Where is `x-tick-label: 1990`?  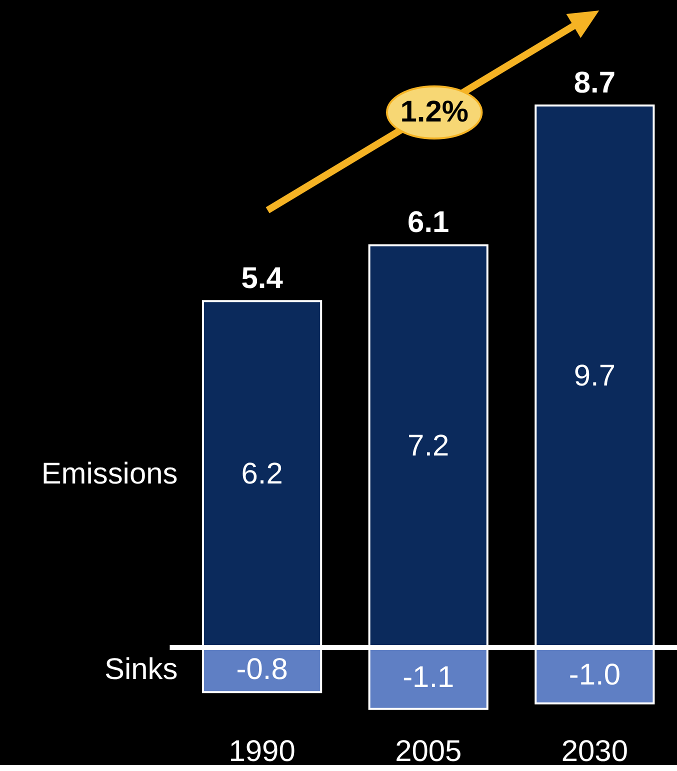 x-tick-label: 1990 is located at coordinates (262, 751).